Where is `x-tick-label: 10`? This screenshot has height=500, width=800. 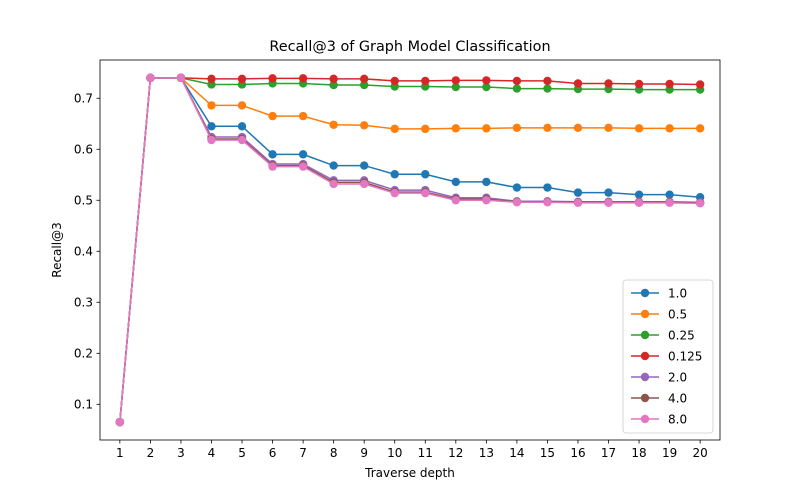
x-tick-label: 10 is located at coordinates (394, 453).